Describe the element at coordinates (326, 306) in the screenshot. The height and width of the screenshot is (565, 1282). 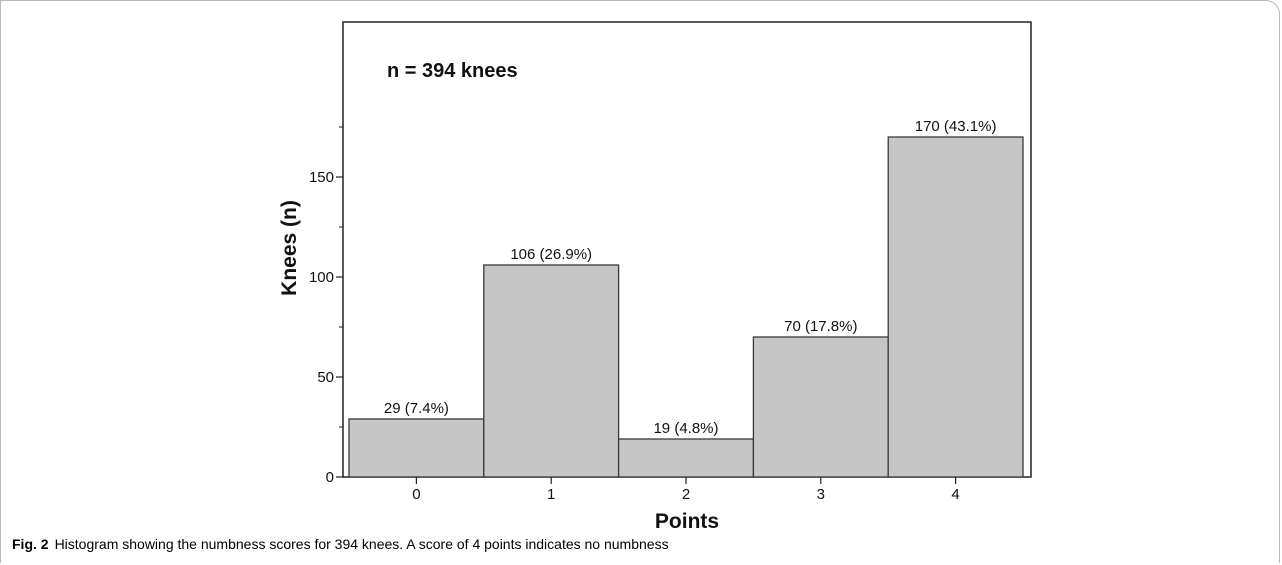
I see `y-axis-ticks: 0 50 100 150` at that location.